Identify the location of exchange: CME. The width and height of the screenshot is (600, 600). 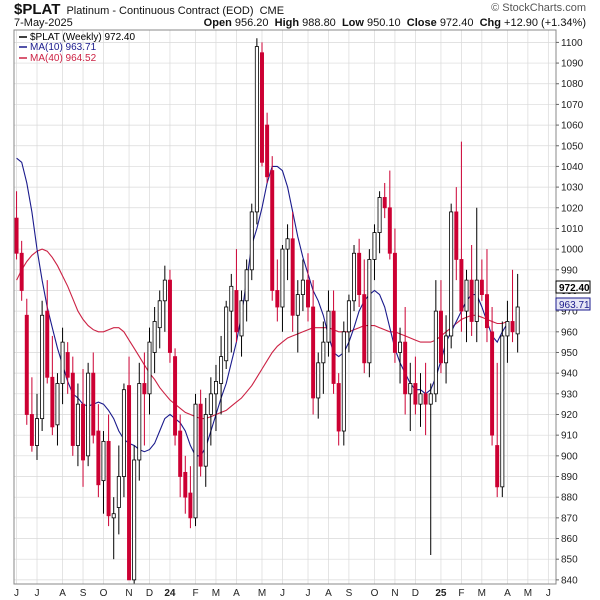
(272, 11).